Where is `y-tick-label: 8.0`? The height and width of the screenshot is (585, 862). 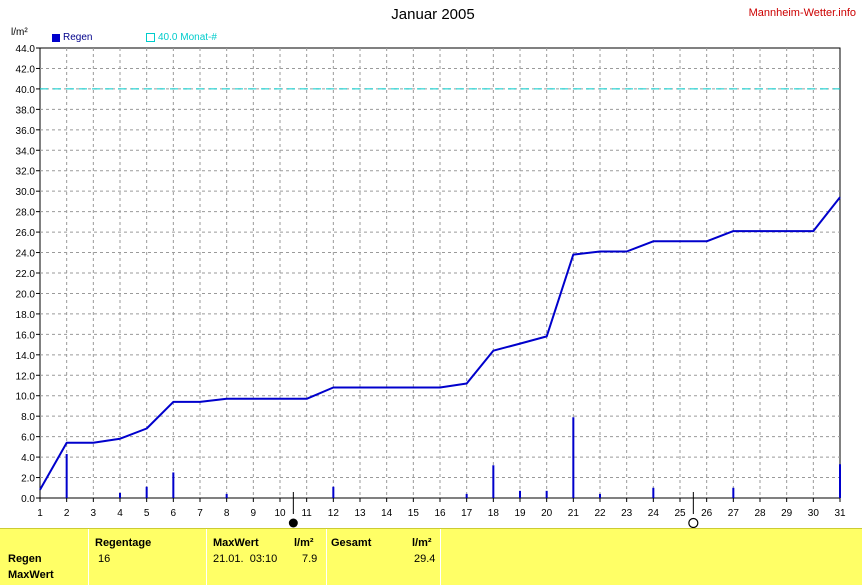
y-tick-label: 8.0 is located at coordinates (28, 417).